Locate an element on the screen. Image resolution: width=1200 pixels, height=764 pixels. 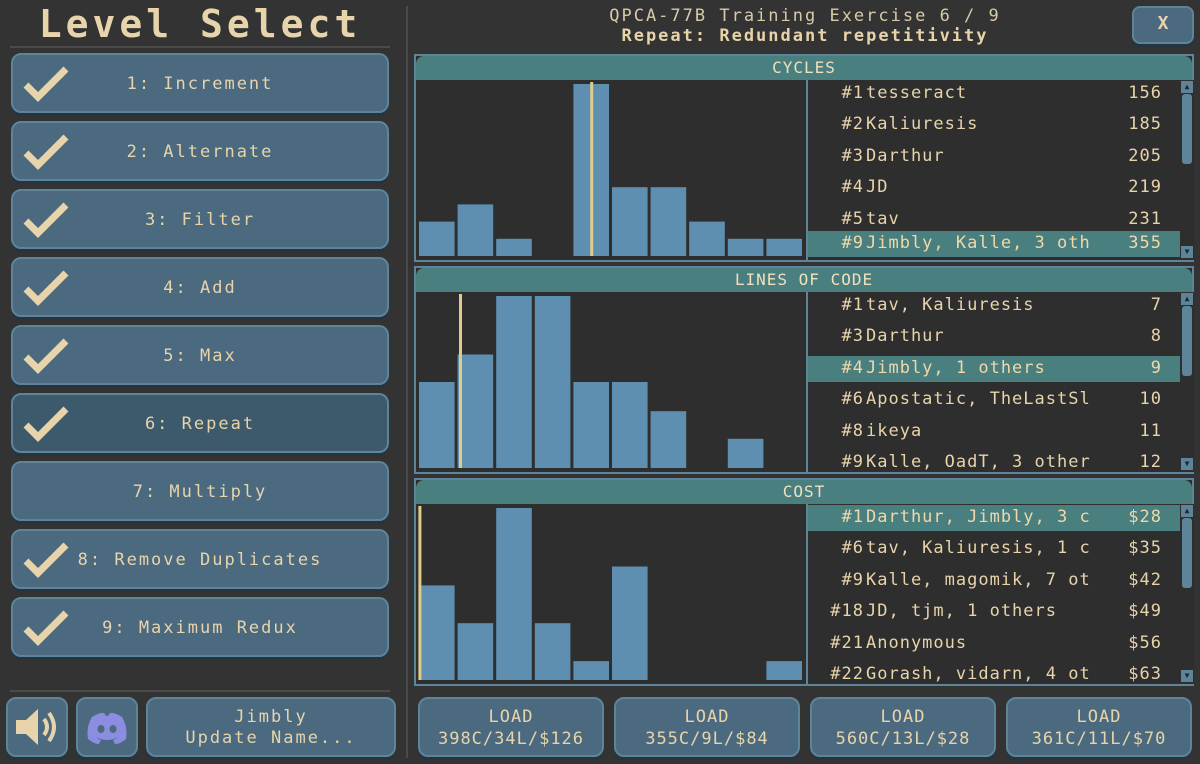
row-names: Gorash, vidarn, 4 ot is located at coordinates (978, 674).